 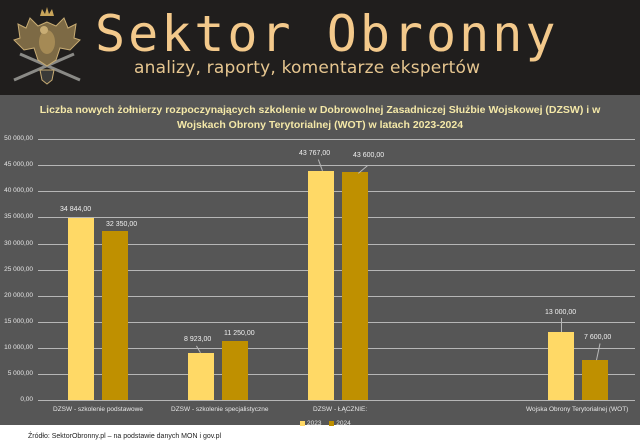 What do you see at coordinates (307, 68) in the screenshot?
I see `site-tagline: analizy, raporty, komentarze ekspertów` at bounding box center [307, 68].